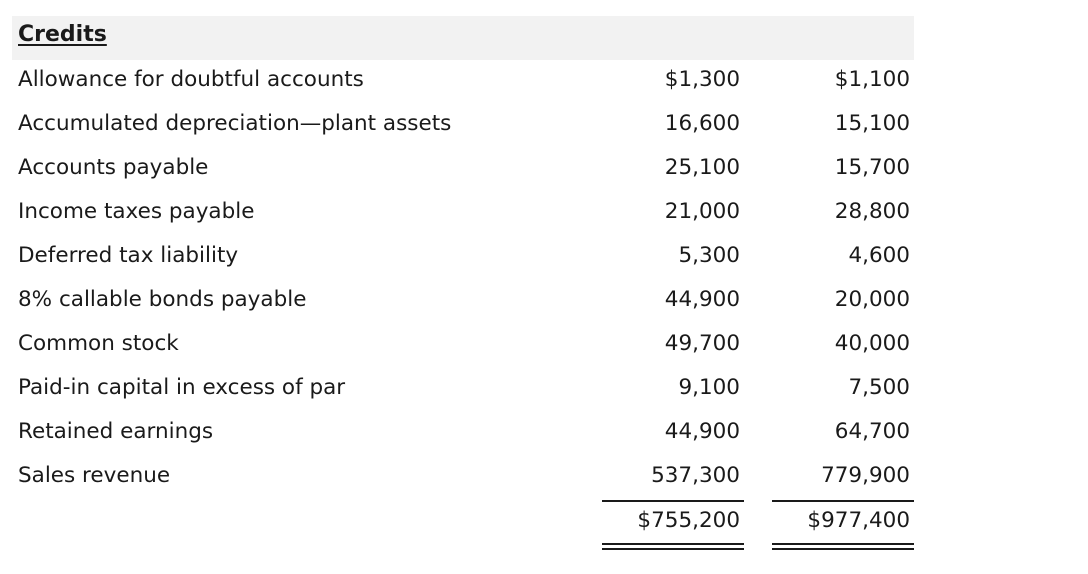 The width and height of the screenshot is (1088, 574). I want to click on row-value-col2: 15,100, so click(872, 123).